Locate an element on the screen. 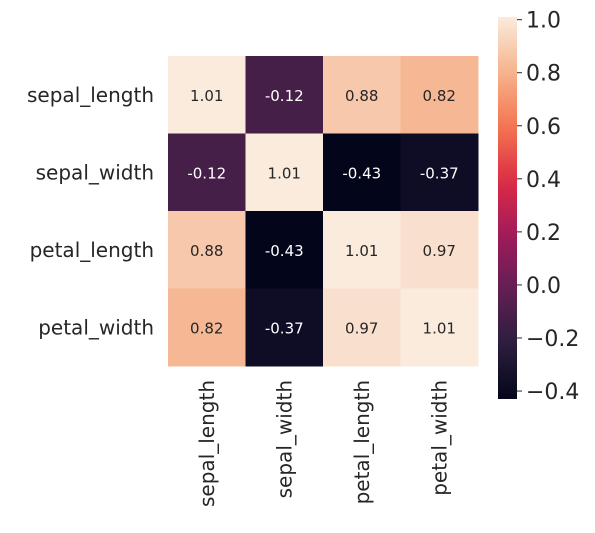 The width and height of the screenshot is (595, 533). colorbar-tick-label: 0.2 is located at coordinates (543, 233).